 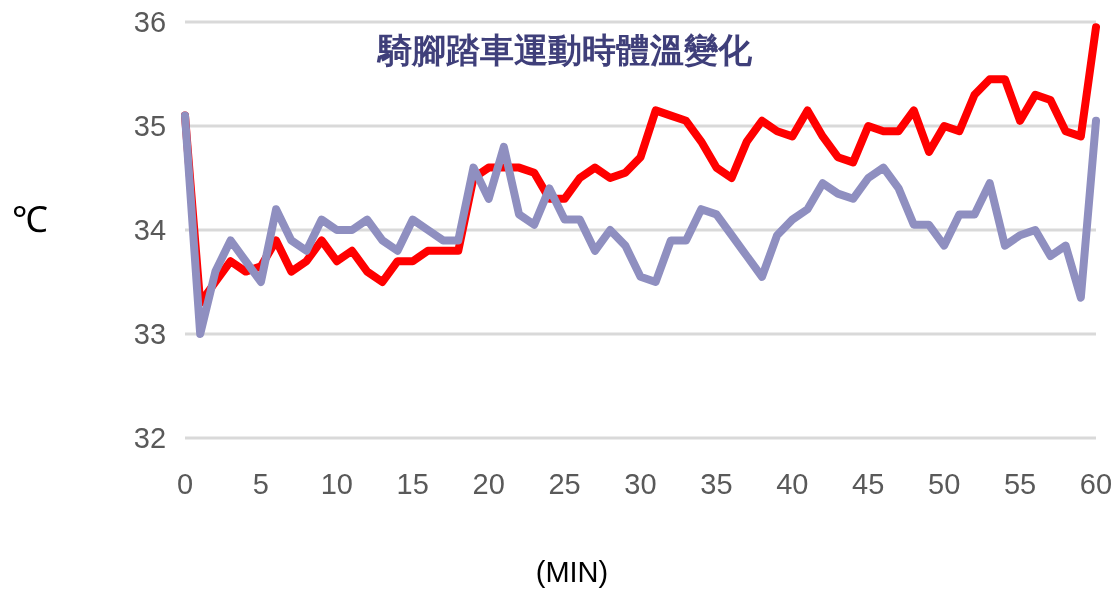 I want to click on y-tick-label: 36, so click(x=150, y=22).